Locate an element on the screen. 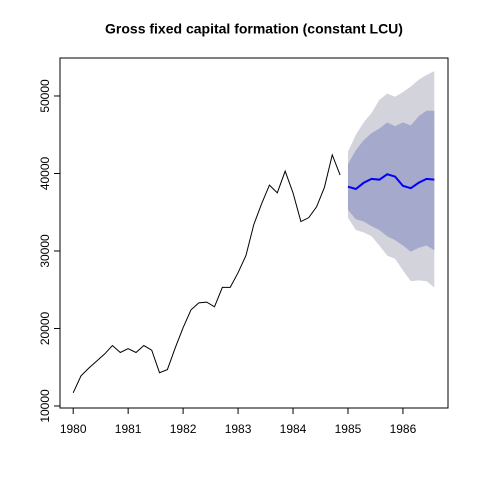  x-tick-label: 1984 is located at coordinates (293, 429).